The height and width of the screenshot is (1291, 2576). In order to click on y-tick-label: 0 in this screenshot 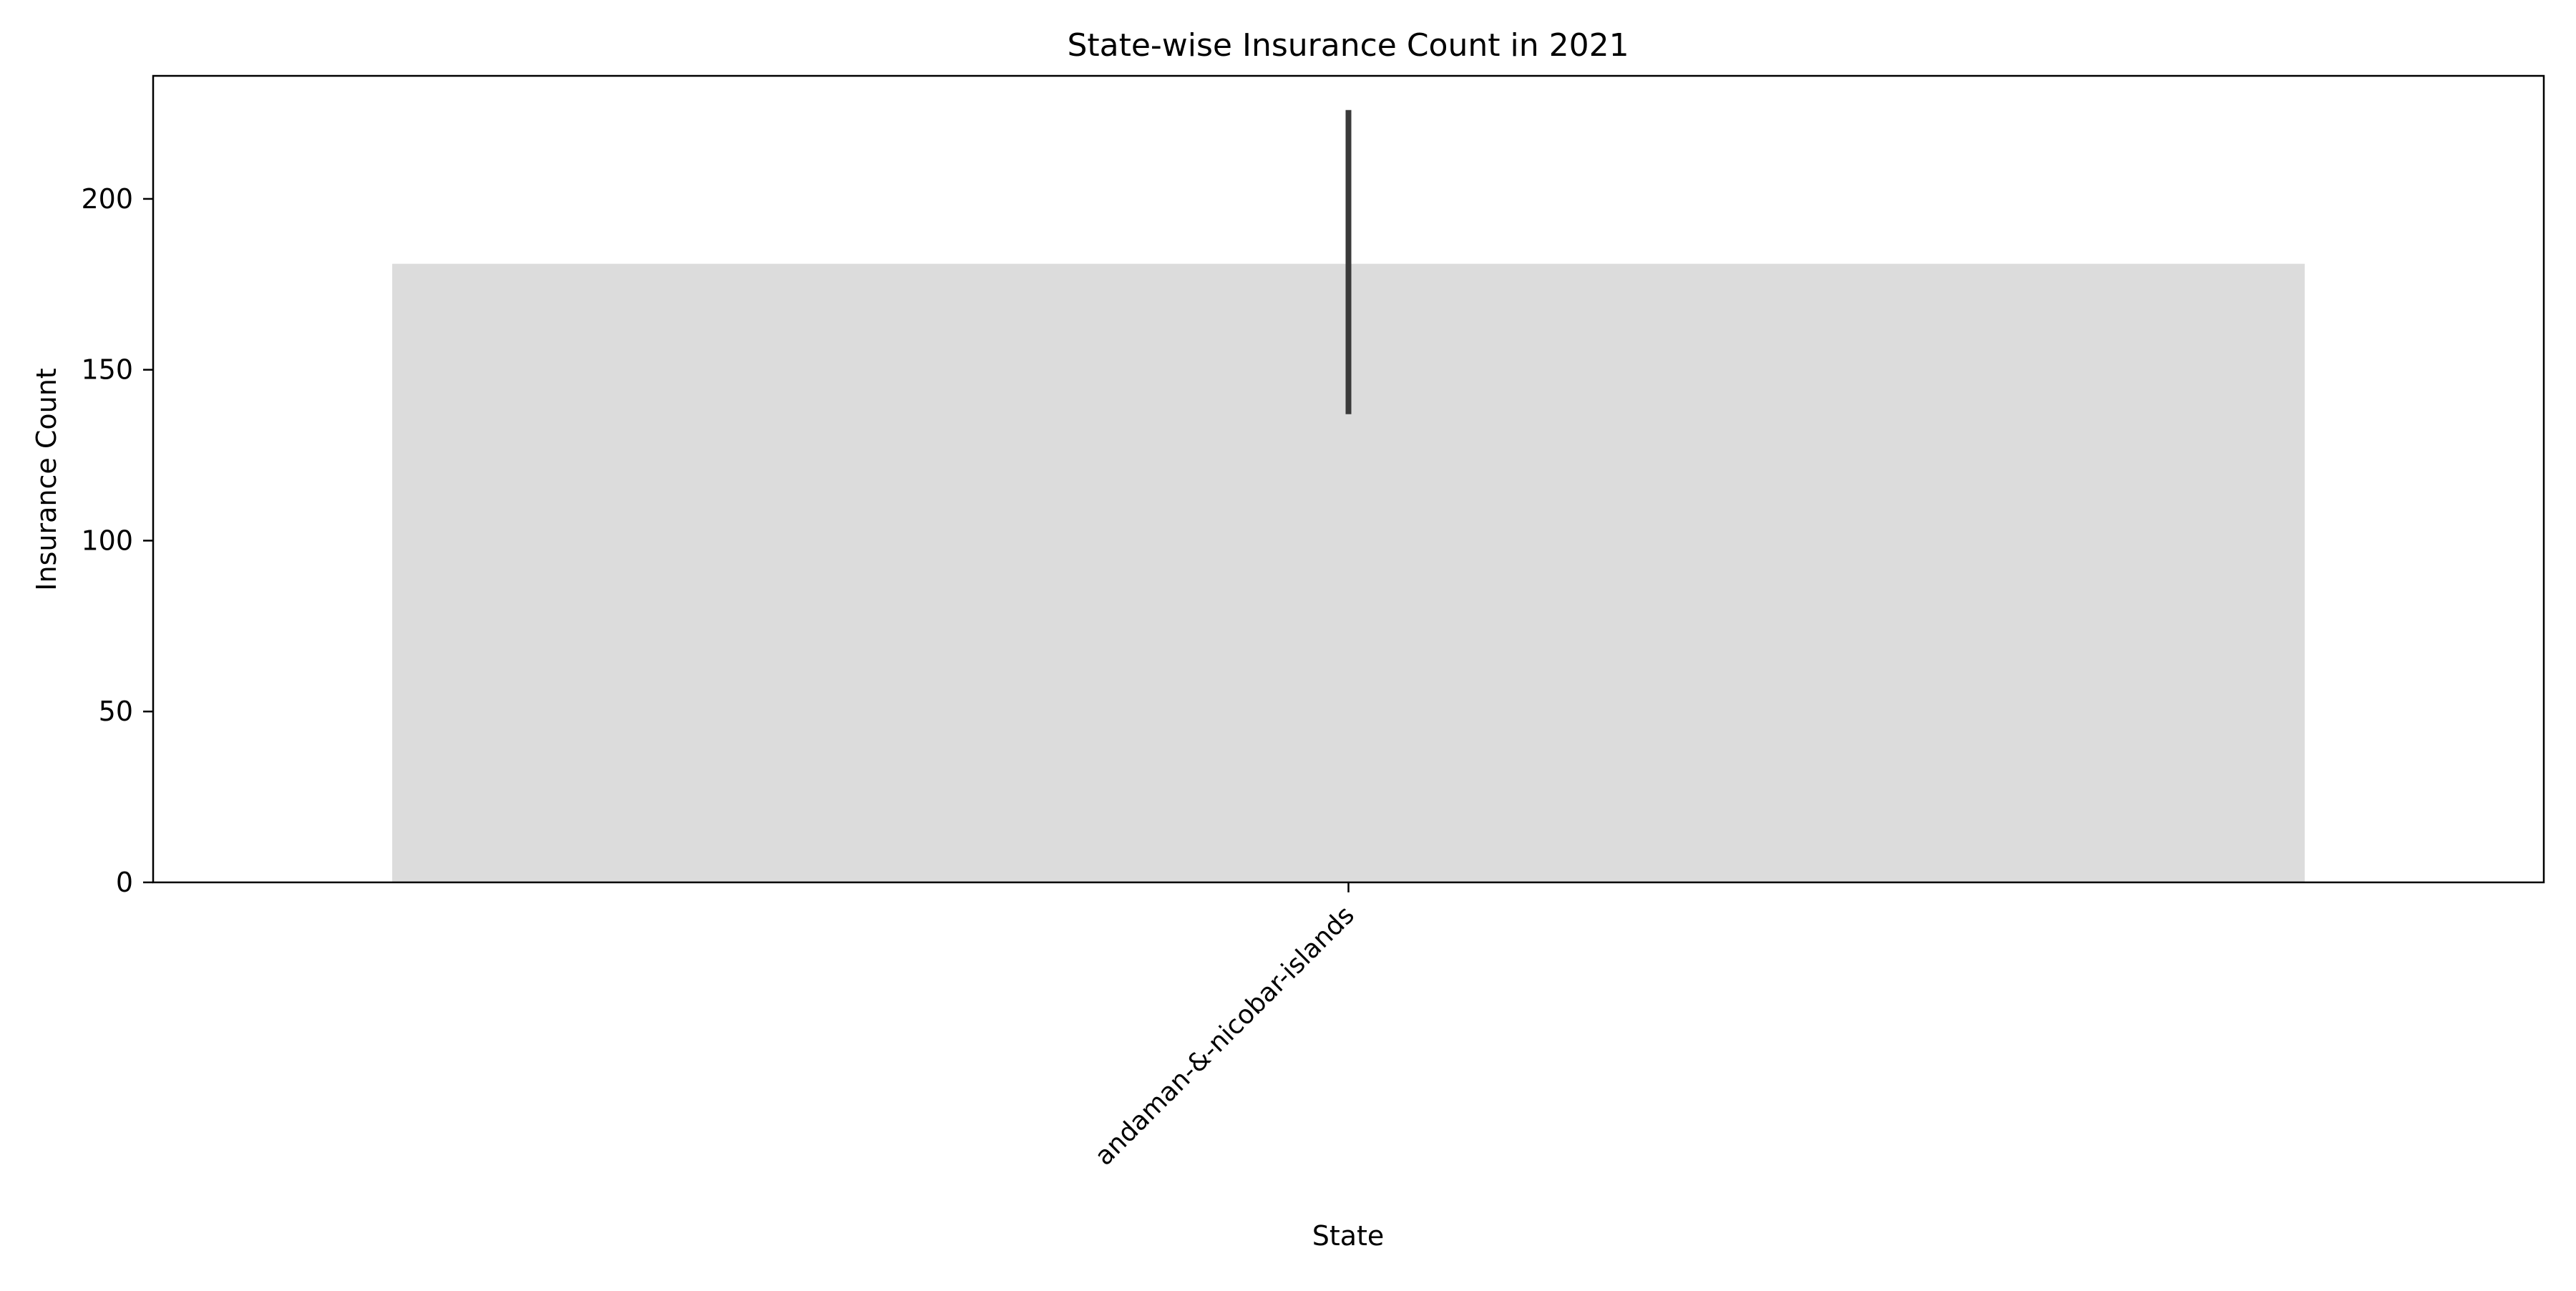, I will do `click(124, 882)`.